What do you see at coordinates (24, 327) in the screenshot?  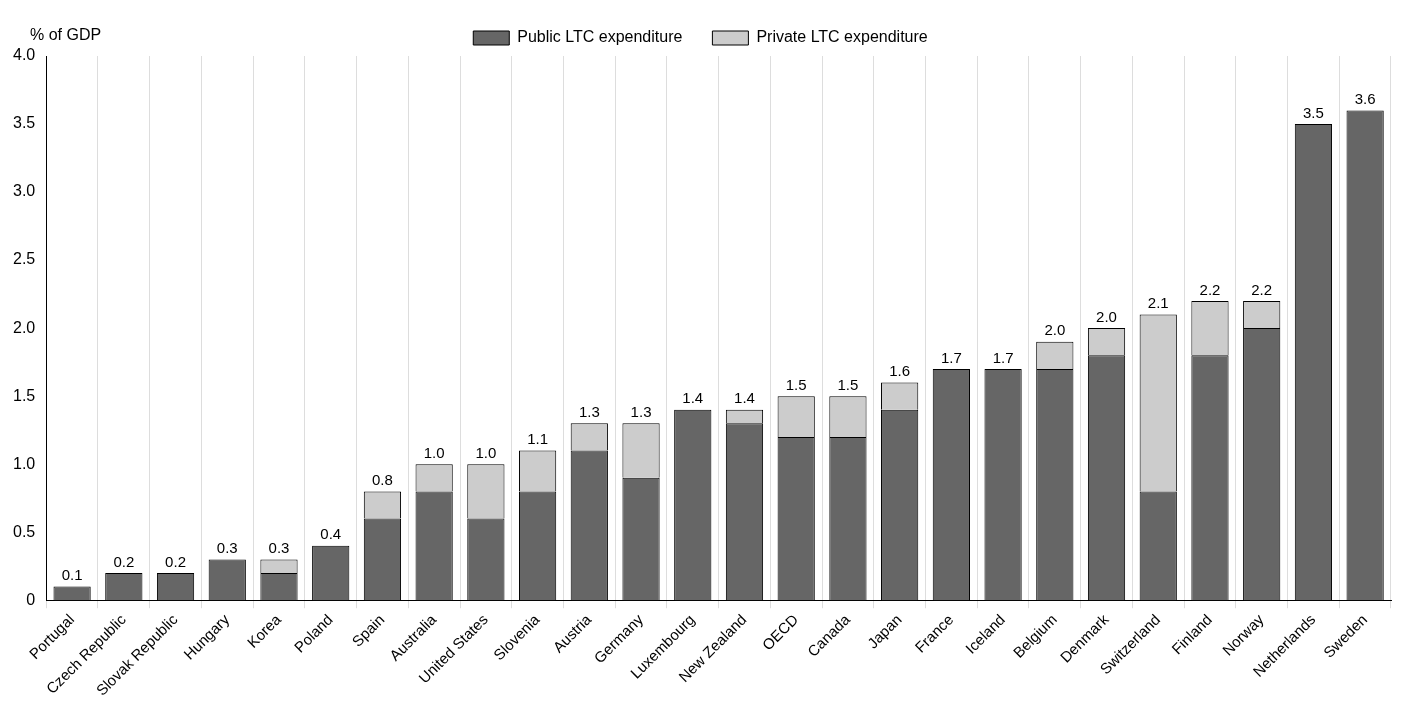 I see `y-tick-label: 2.0` at bounding box center [24, 327].